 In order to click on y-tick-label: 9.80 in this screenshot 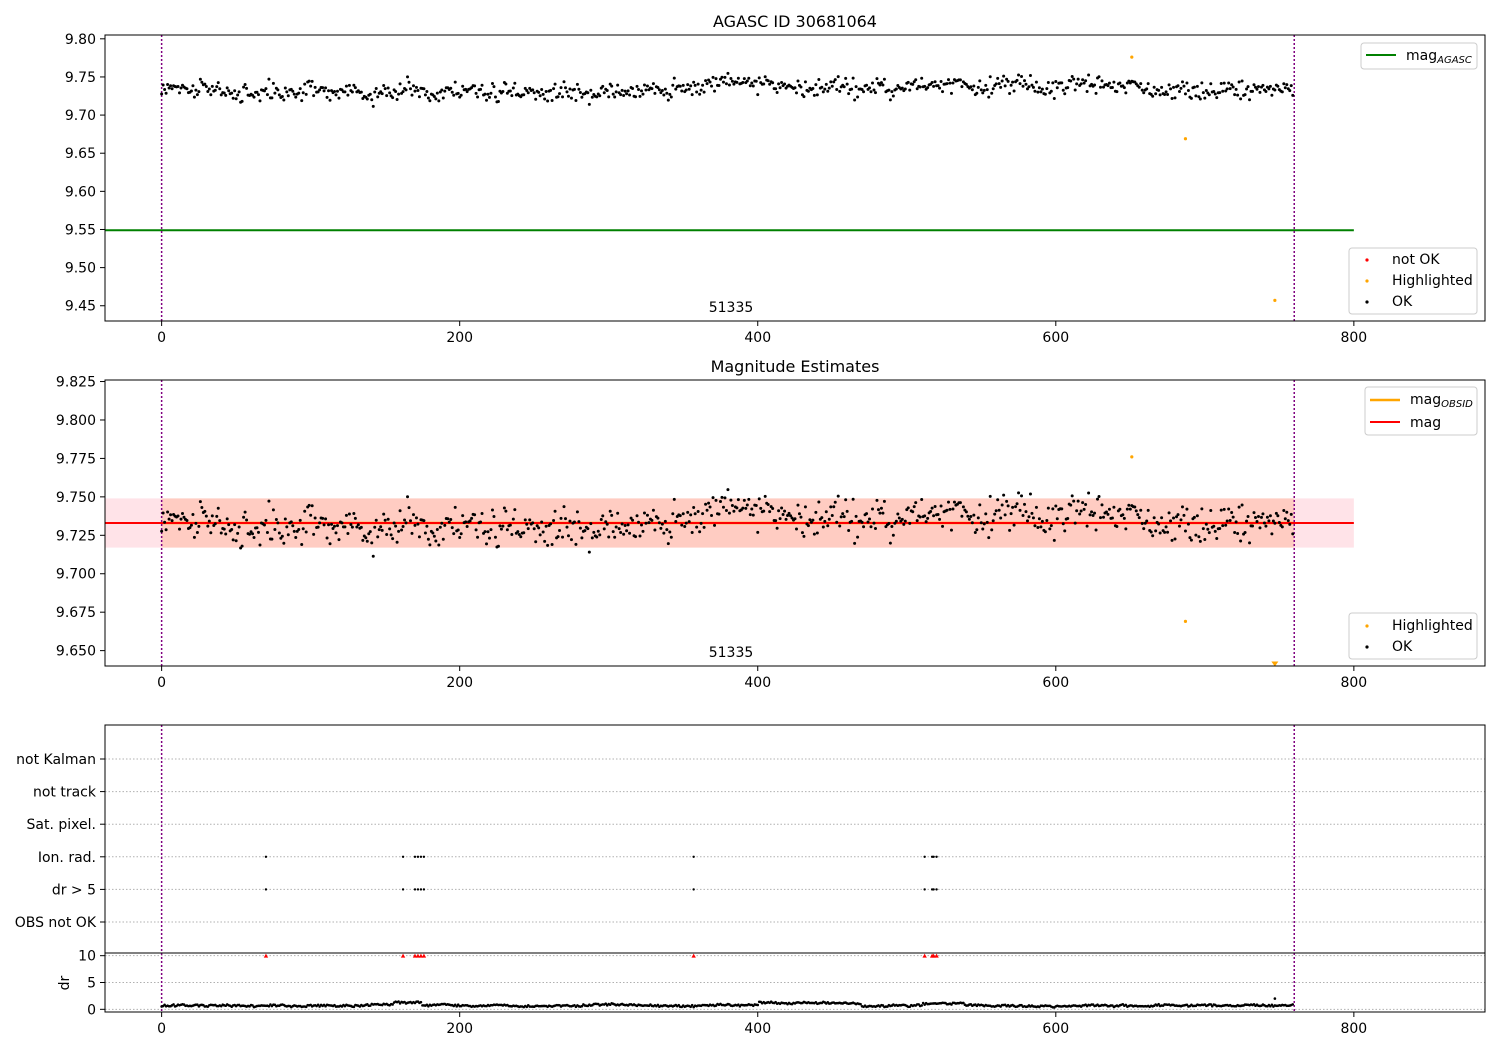, I will do `click(80, 40)`.